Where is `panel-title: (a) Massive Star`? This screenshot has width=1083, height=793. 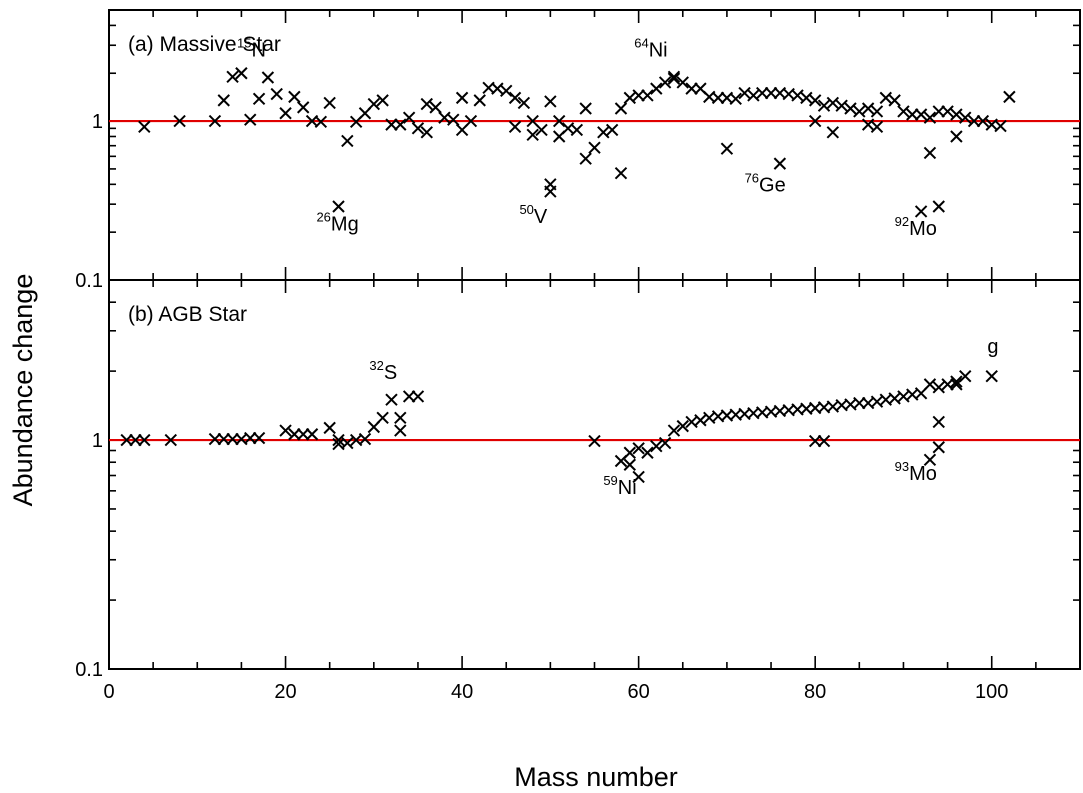
panel-title: (a) Massive Star is located at coordinates (204, 44).